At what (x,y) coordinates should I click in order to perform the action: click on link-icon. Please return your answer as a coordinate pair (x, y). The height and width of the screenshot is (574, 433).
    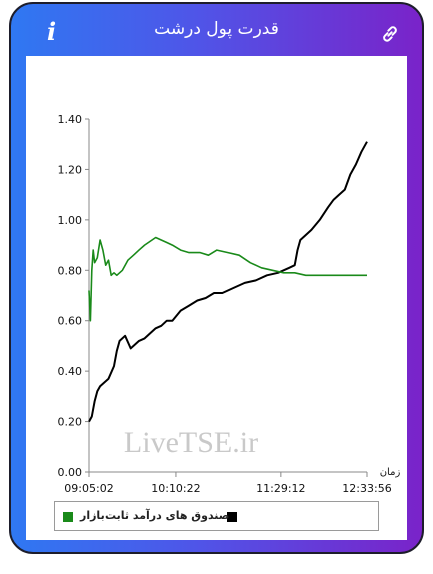
    Looking at the image, I should click on (390, 34).